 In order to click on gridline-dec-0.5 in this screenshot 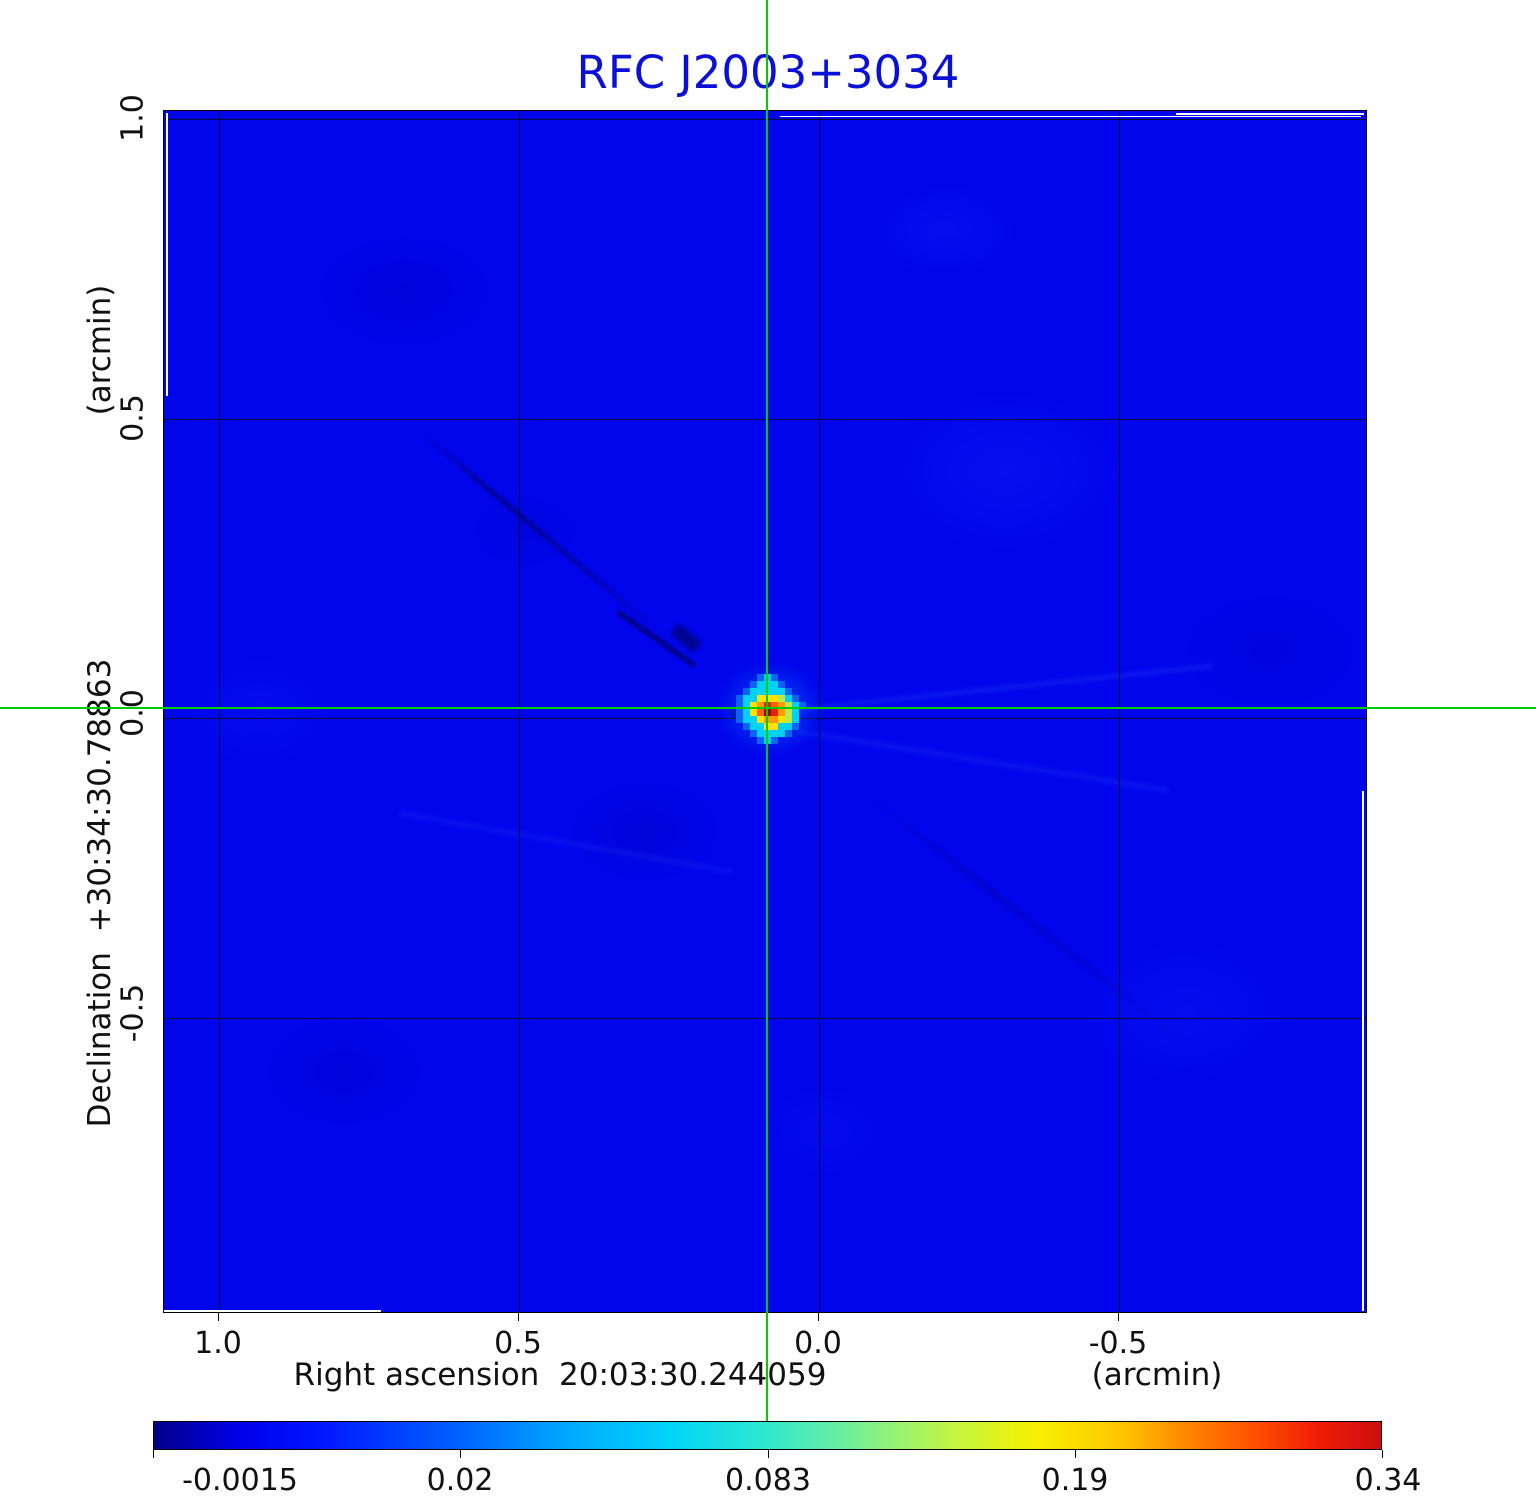, I will do `click(765, 419)`.